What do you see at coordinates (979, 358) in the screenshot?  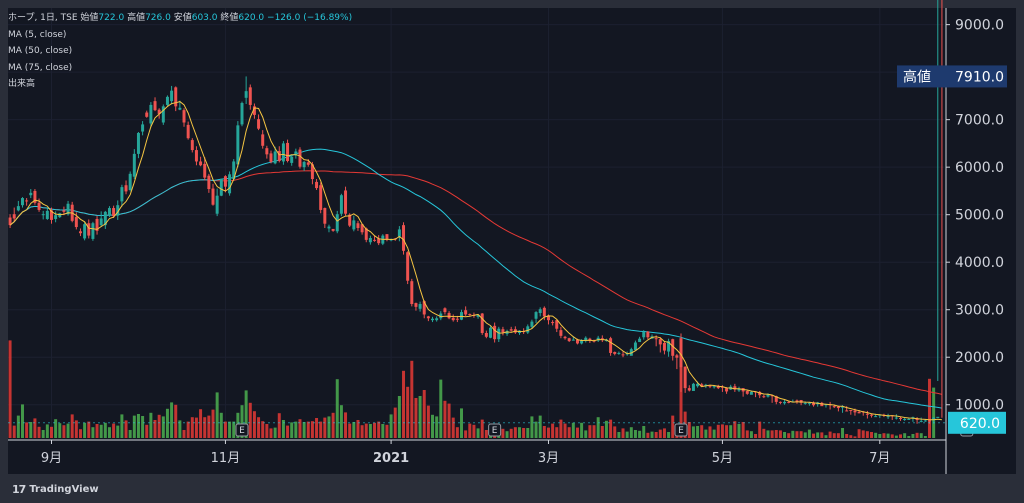 I see `y-tick-label: 2000.0` at bounding box center [979, 358].